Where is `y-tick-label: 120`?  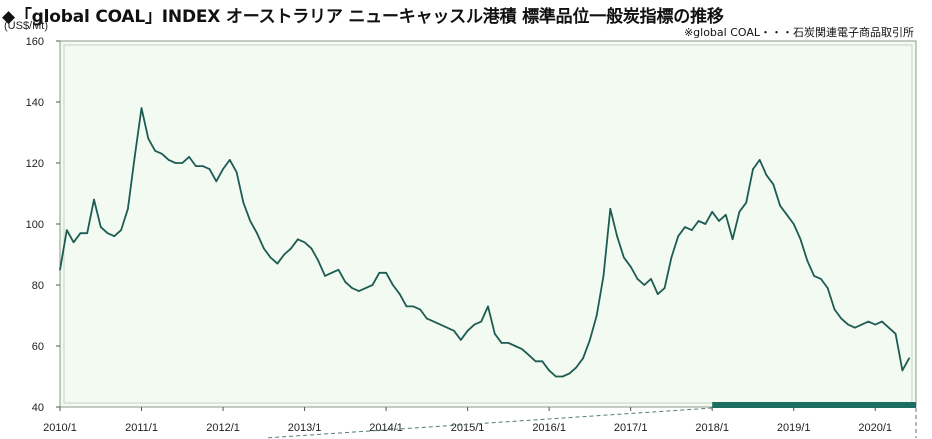
y-tick-label: 120 is located at coordinates (35, 164).